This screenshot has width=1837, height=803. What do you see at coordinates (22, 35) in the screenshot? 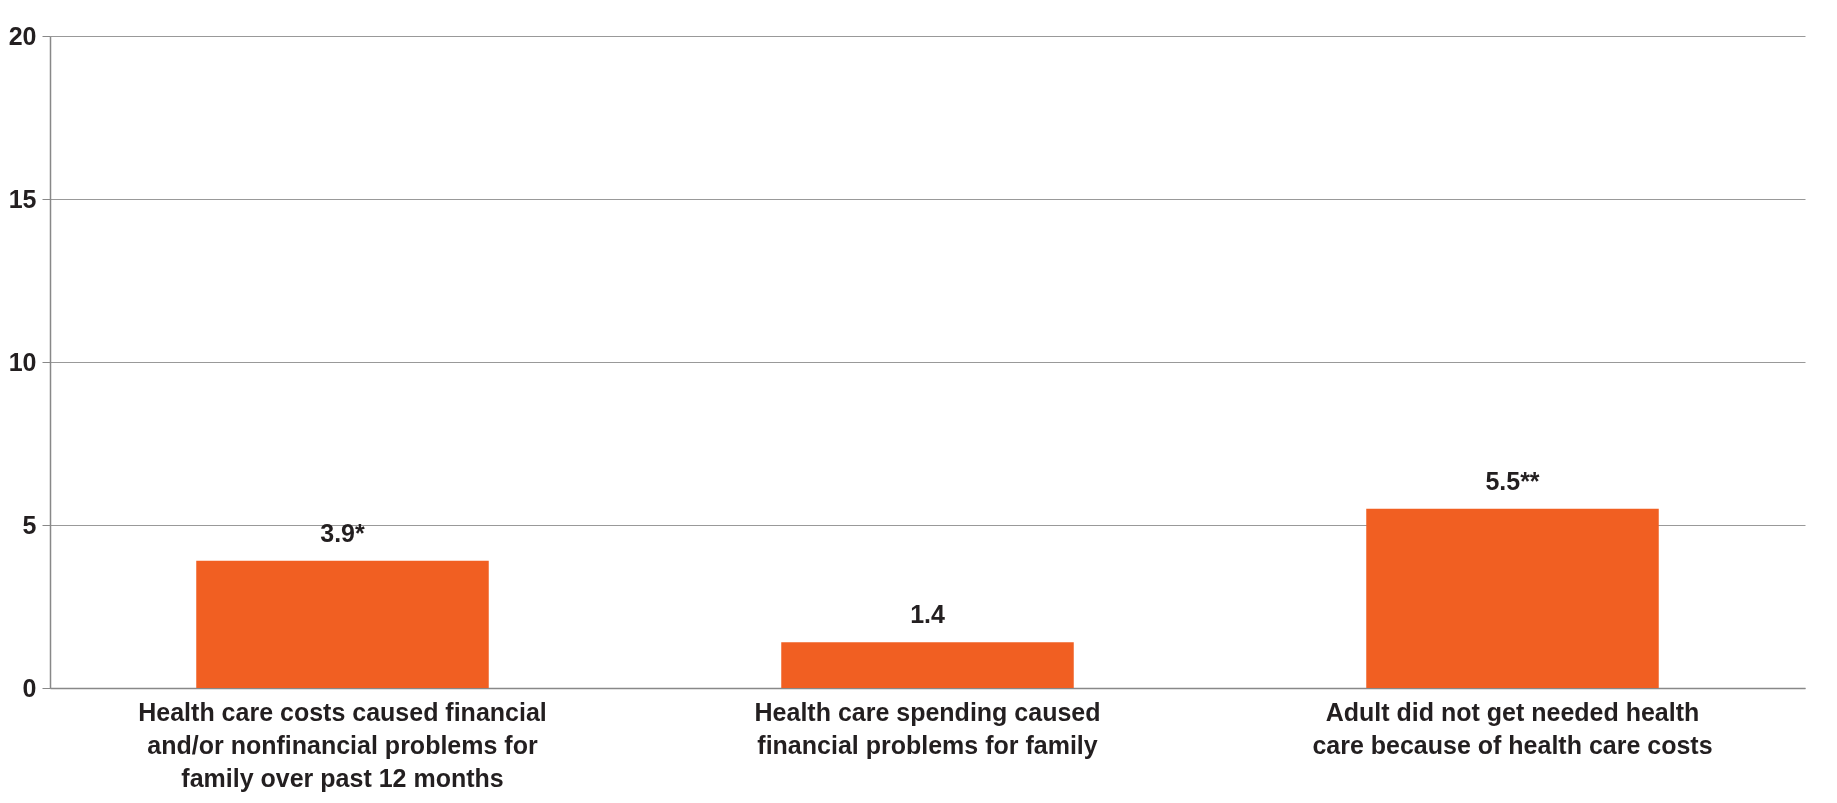
I see `y-tick-label: 20` at bounding box center [22, 35].